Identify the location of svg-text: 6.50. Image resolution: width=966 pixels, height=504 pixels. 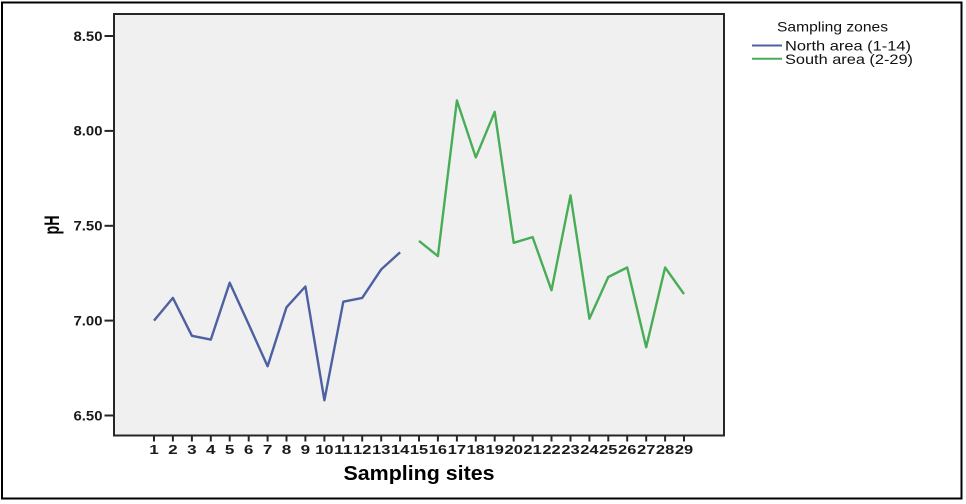
(88, 415).